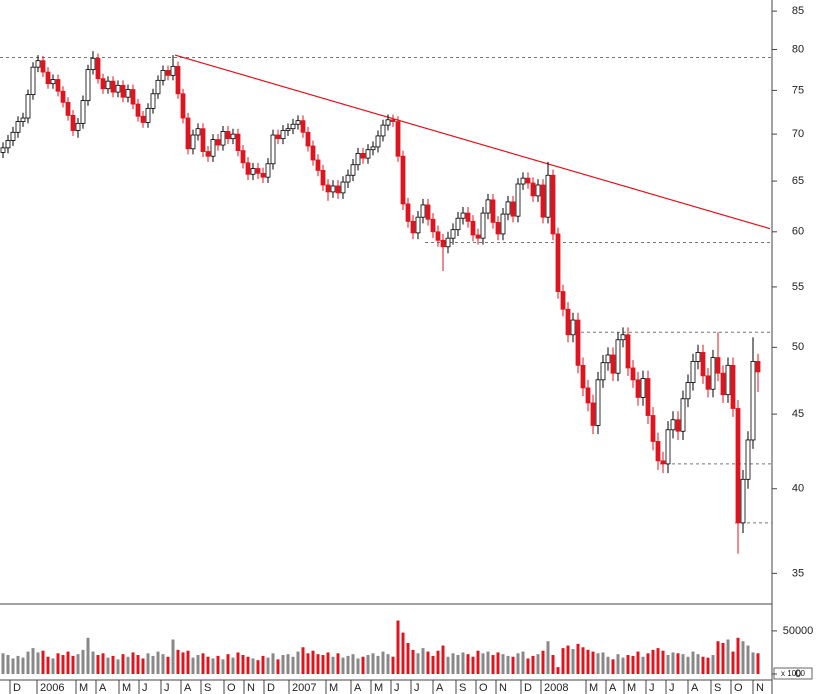 This screenshot has width=817, height=694. I want to click on y-tick-label: 40, so click(798, 489).